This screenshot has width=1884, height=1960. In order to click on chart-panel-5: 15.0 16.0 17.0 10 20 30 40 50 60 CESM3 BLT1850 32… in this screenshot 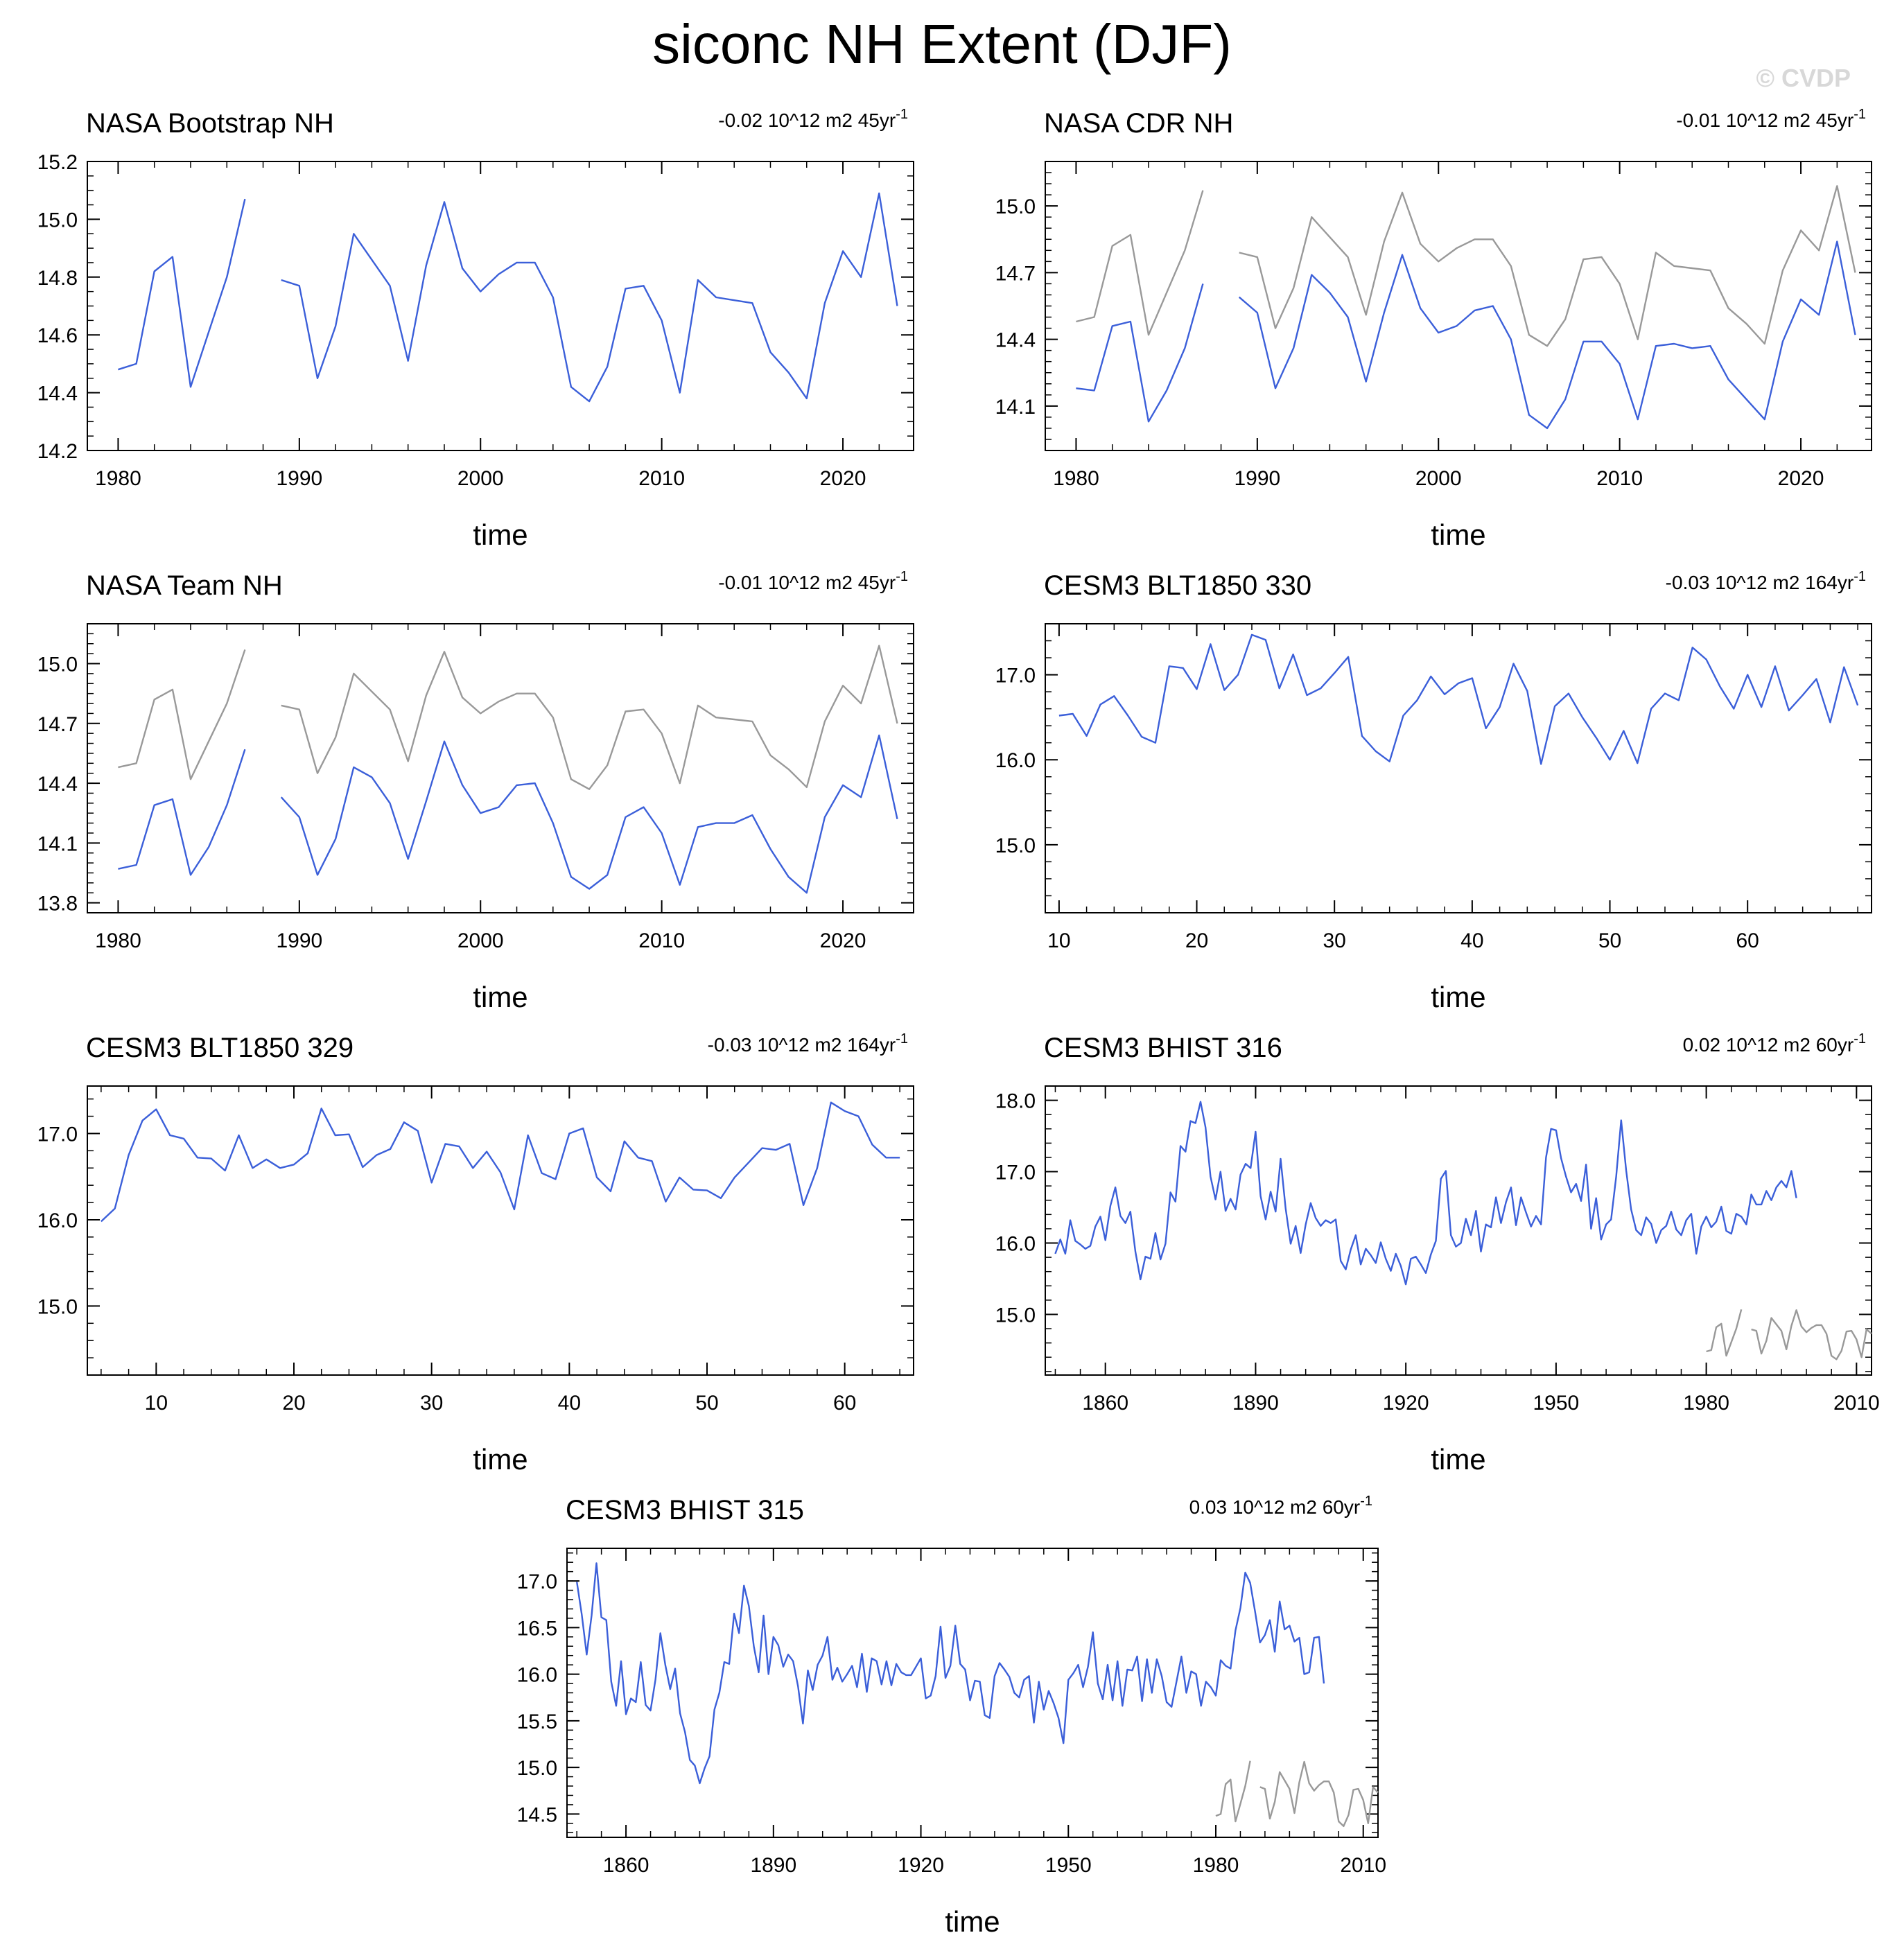, I will do `click(475, 1253)`.